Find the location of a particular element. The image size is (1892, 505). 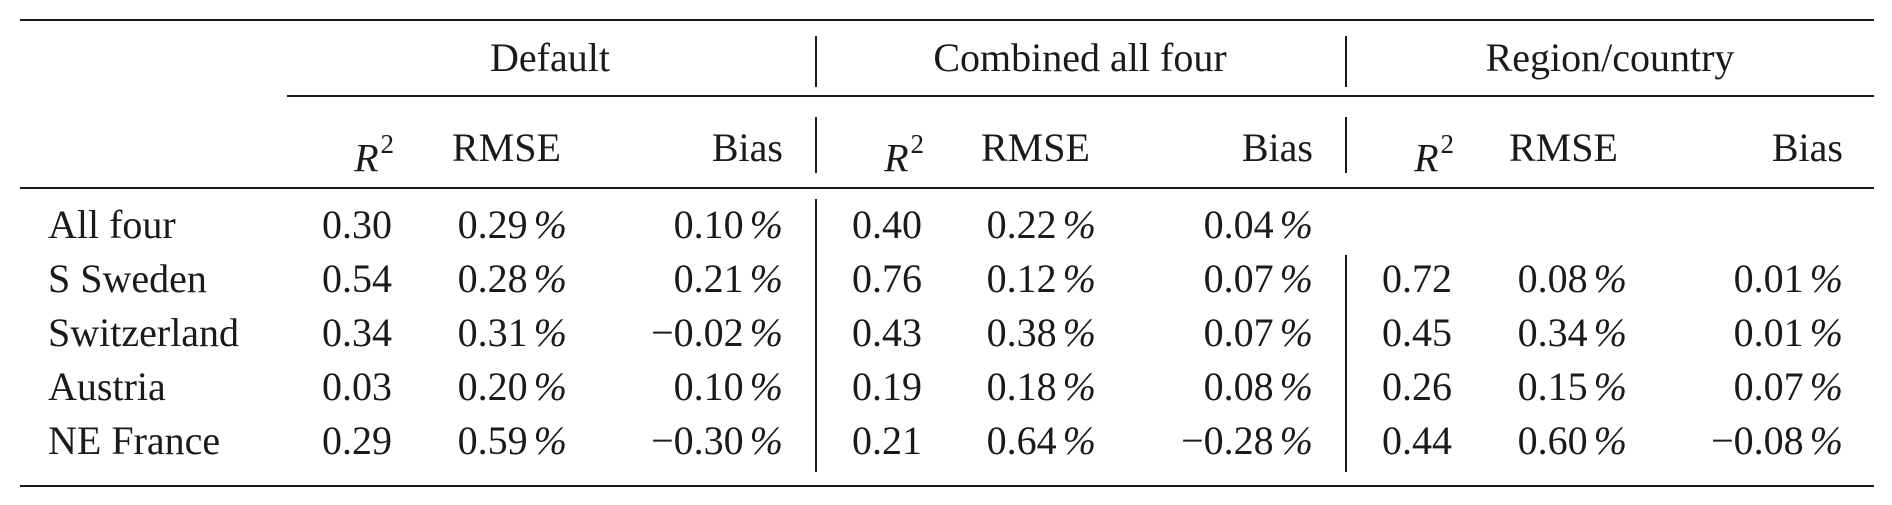

rmse-number: 0.28 is located at coordinates (492, 278).